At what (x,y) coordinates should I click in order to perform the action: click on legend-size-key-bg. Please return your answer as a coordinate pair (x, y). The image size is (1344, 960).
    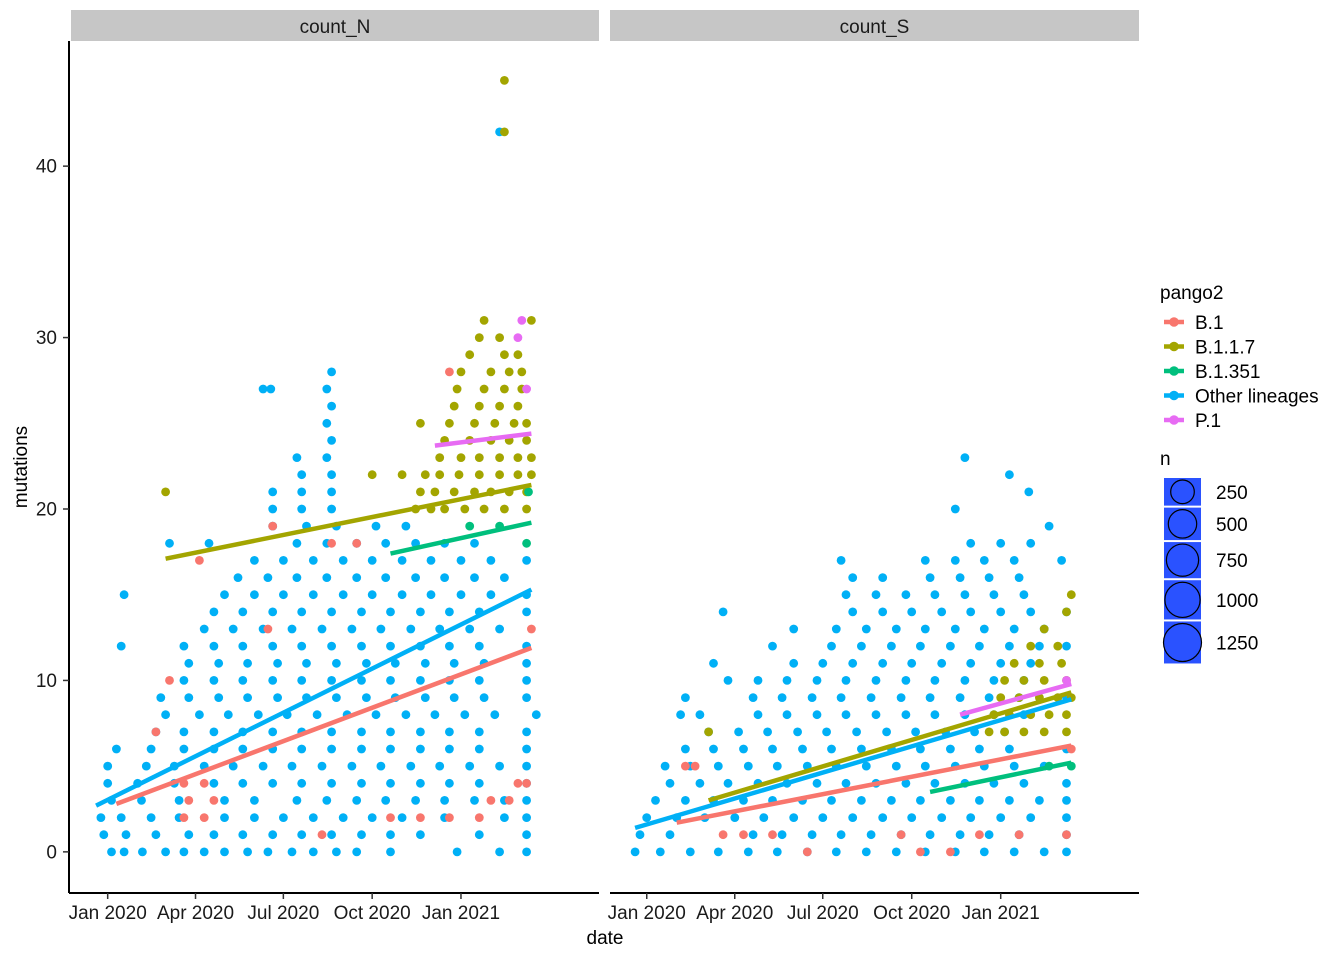
    Looking at the image, I should click on (1182, 600).